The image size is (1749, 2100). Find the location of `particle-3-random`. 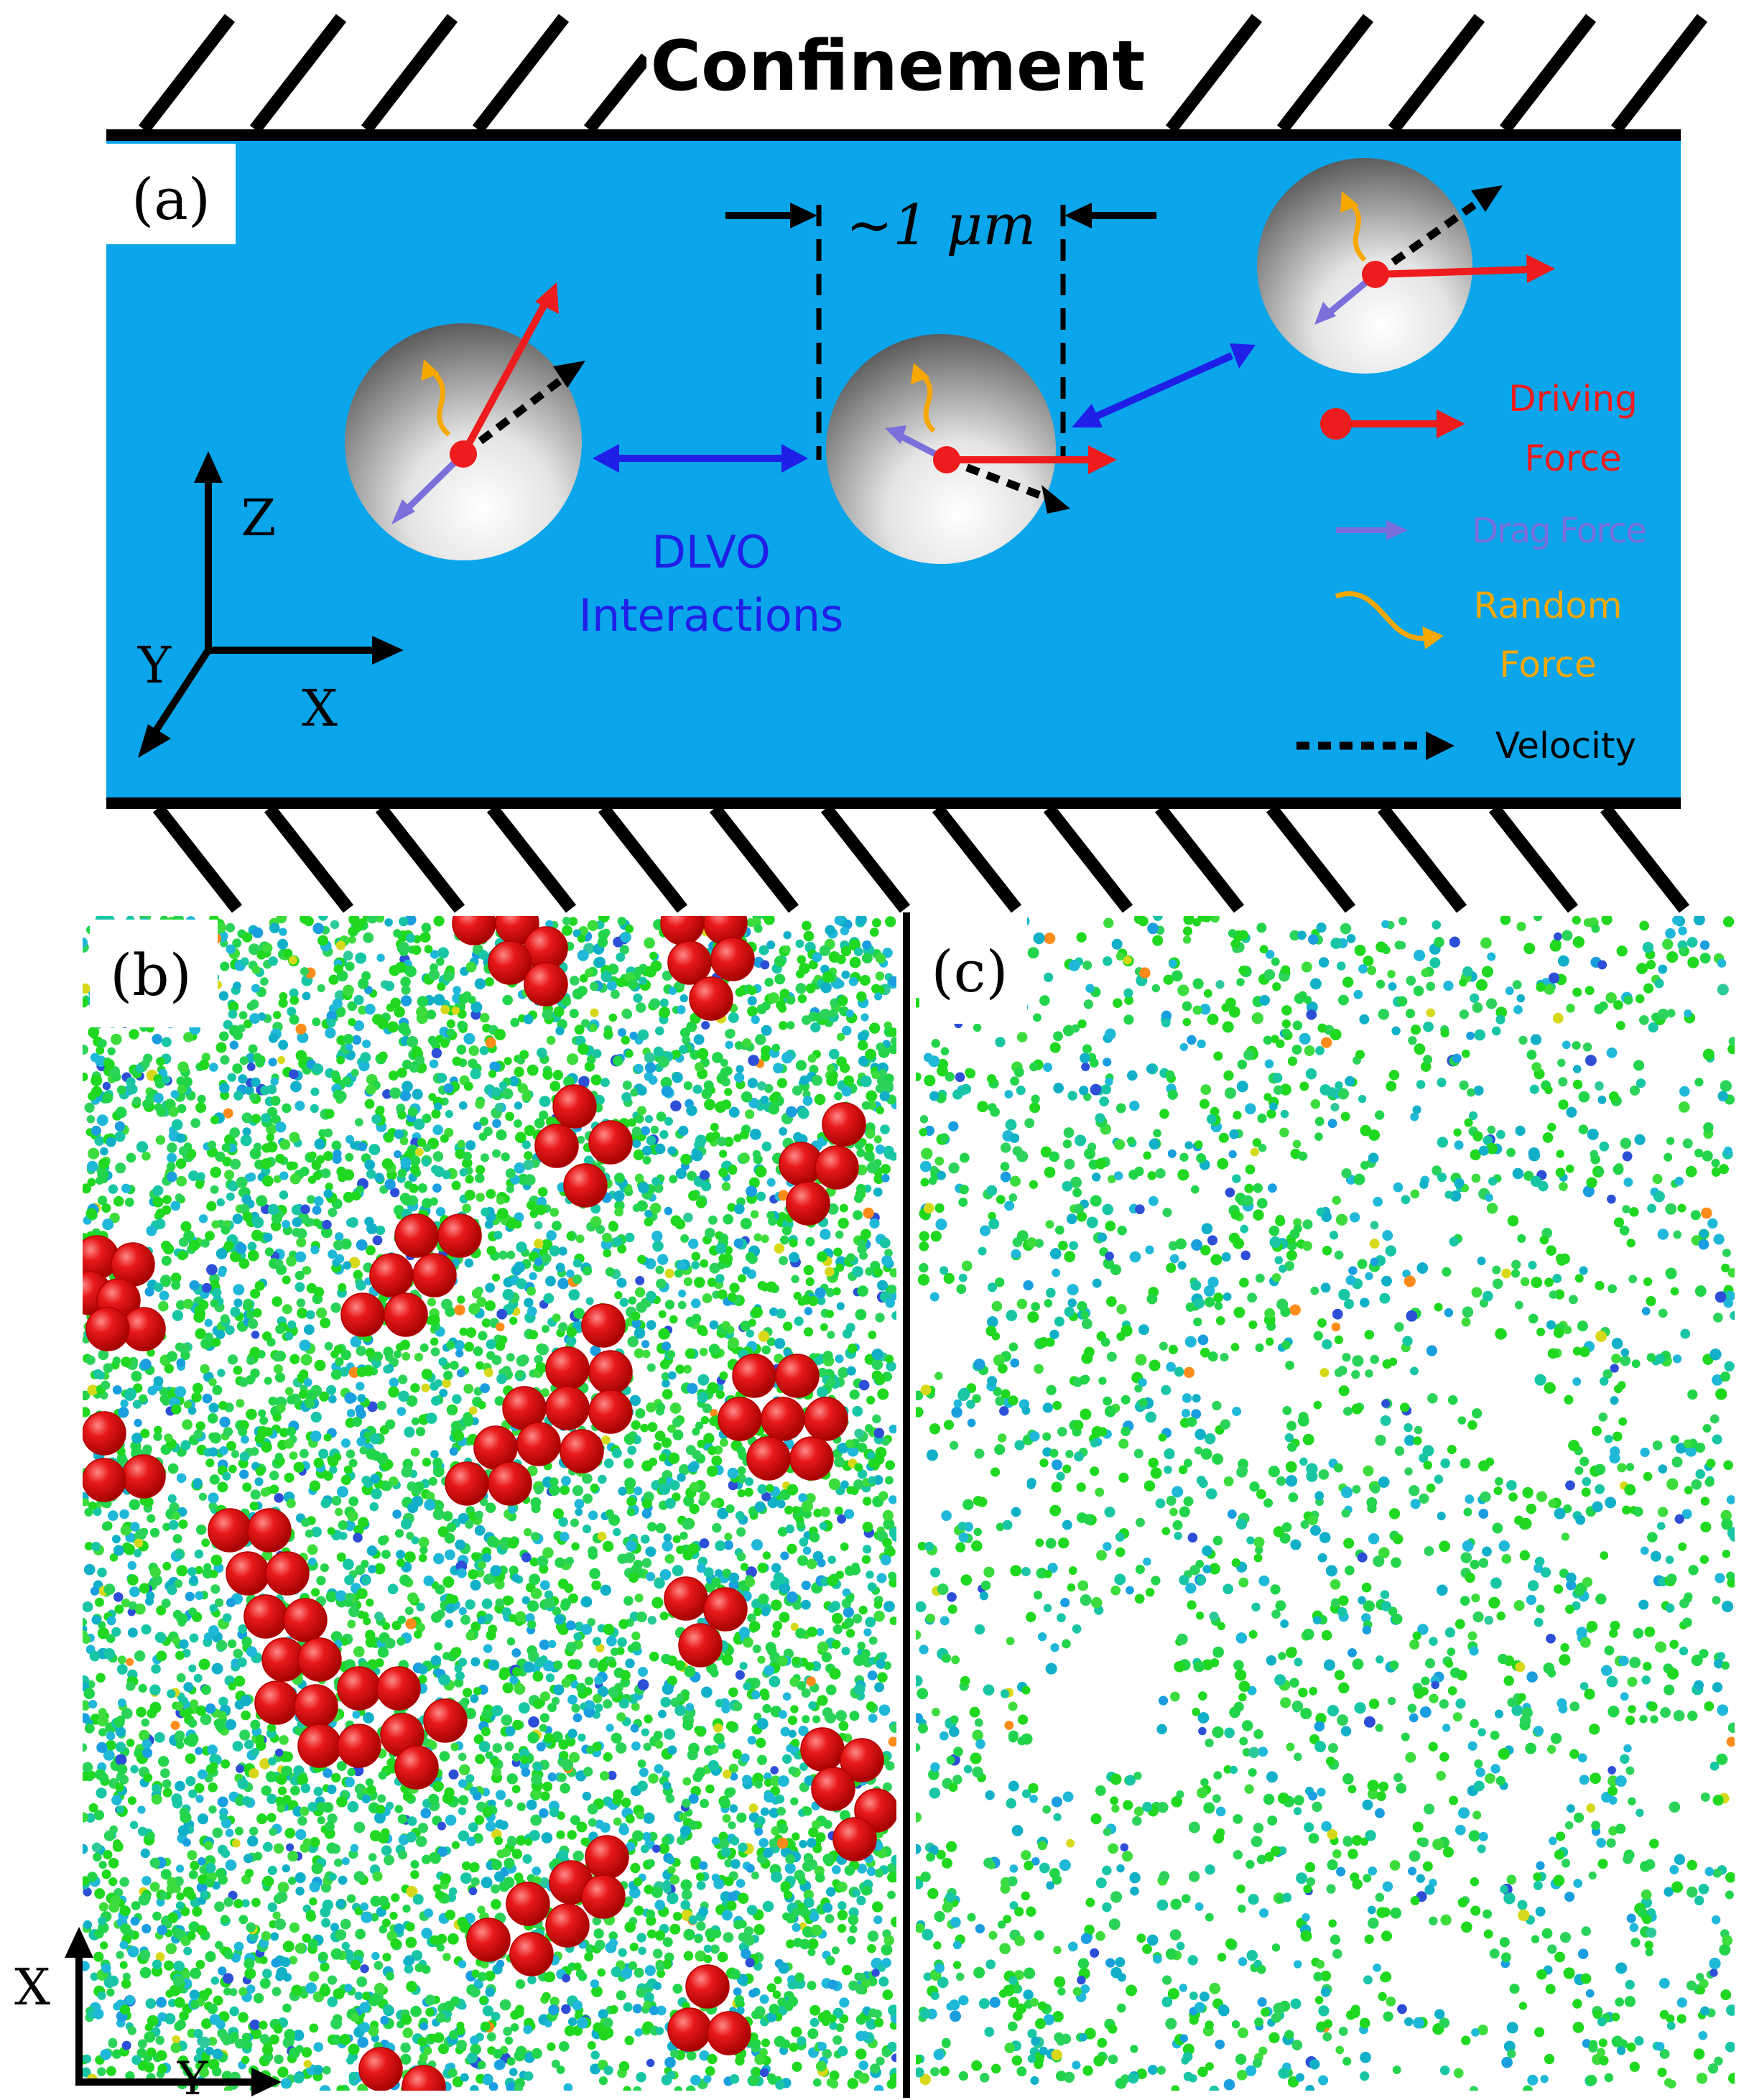

particle-3-random is located at coordinates (1357, 231).